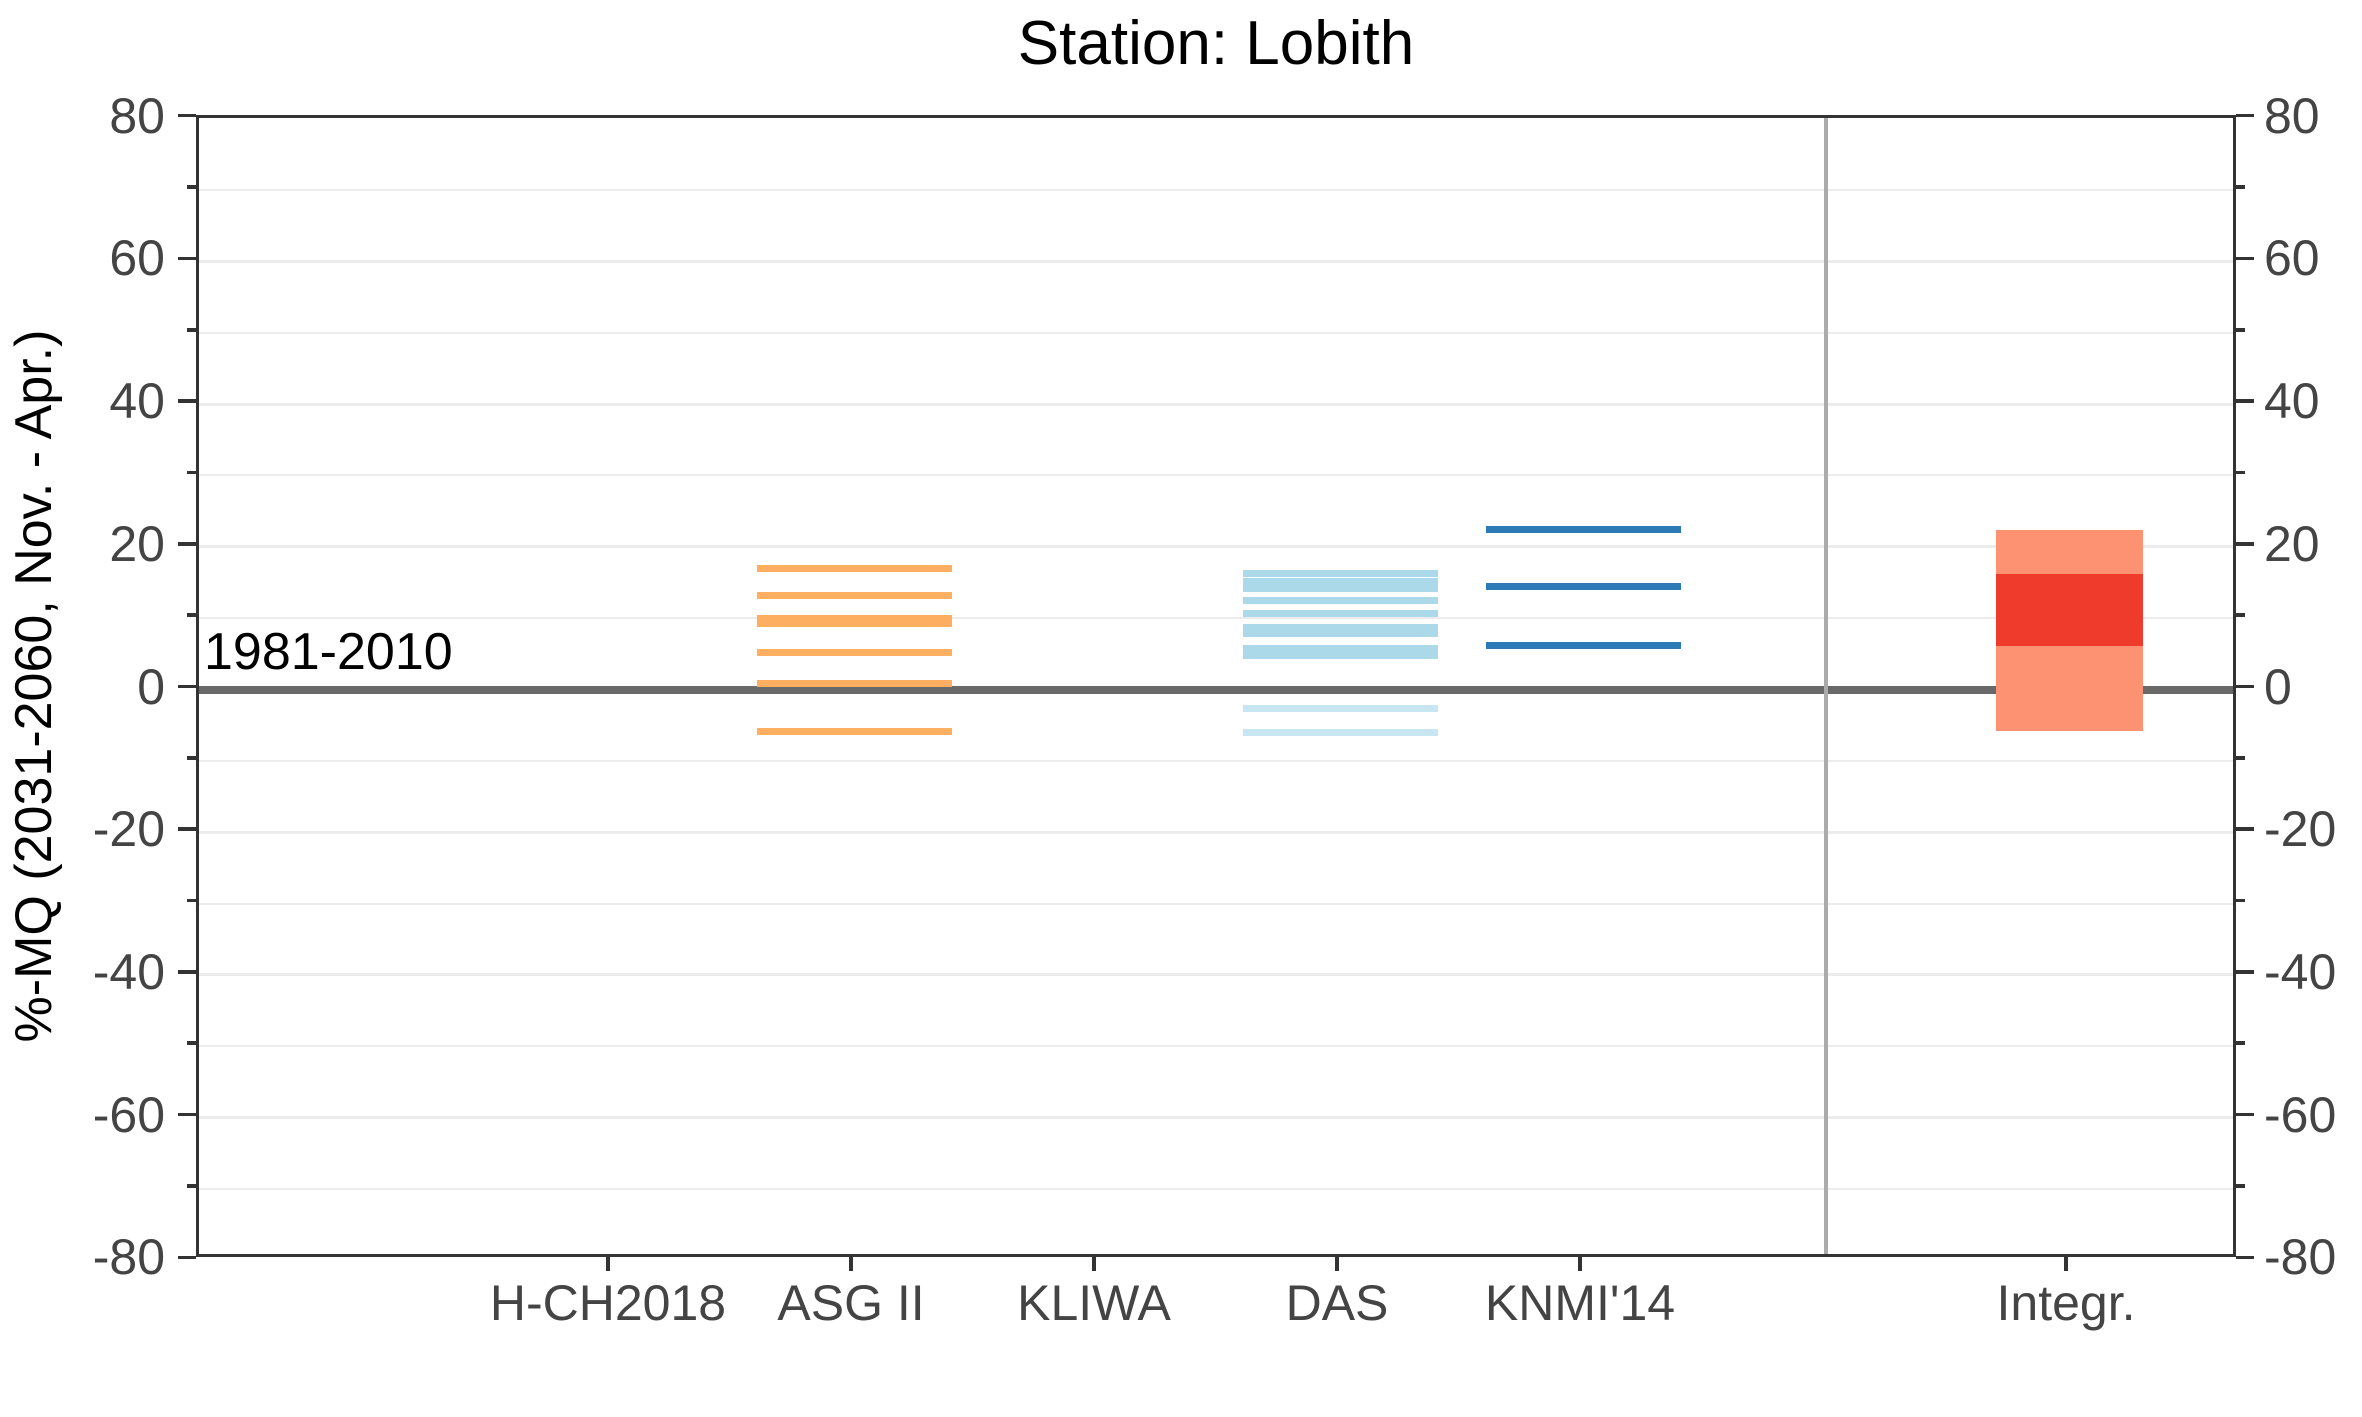 The height and width of the screenshot is (1417, 2362). Describe the element at coordinates (1216, 689) in the screenshot. I see `zero-reference-line` at that location.